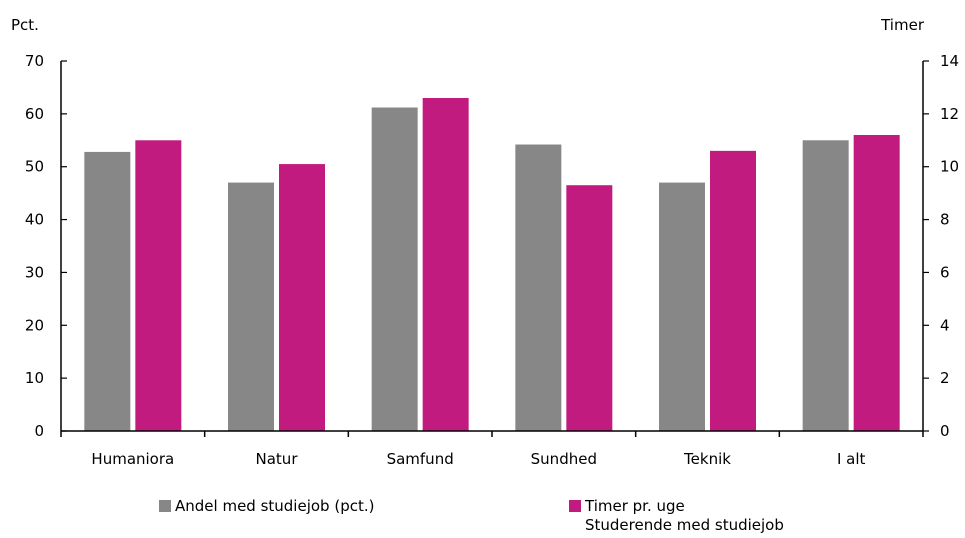 The width and height of the screenshot is (965, 538). I want to click on right-axis-unit: Timer, so click(902, 25).